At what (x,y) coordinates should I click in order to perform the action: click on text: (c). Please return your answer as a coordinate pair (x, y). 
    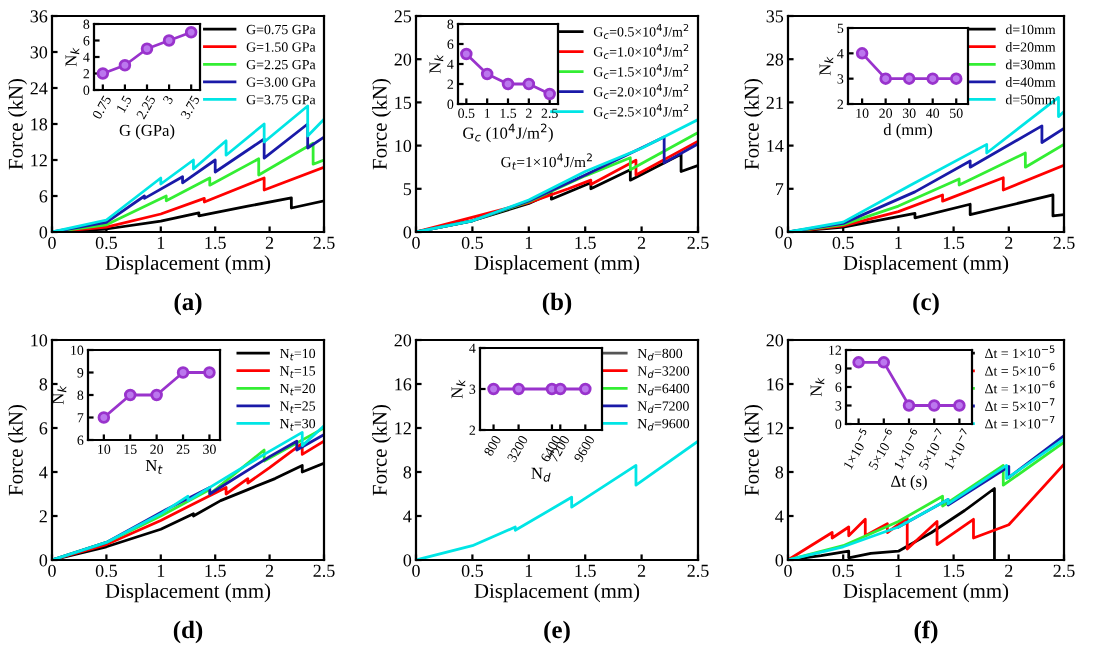
    Looking at the image, I should click on (926, 304).